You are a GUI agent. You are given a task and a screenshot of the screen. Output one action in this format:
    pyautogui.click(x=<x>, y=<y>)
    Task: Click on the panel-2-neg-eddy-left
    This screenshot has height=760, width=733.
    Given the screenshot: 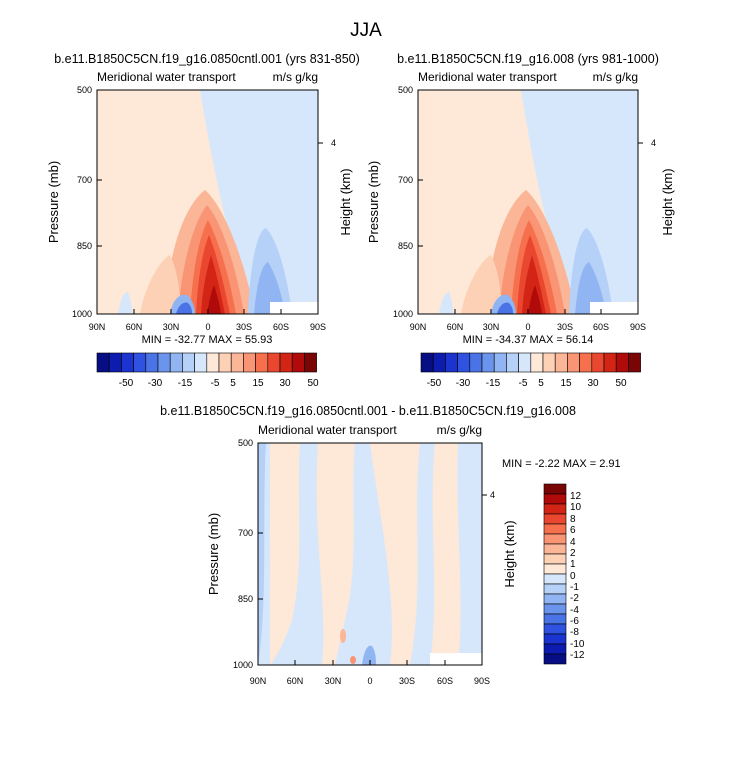 What is the action you would take?
    pyautogui.click(x=446, y=303)
    